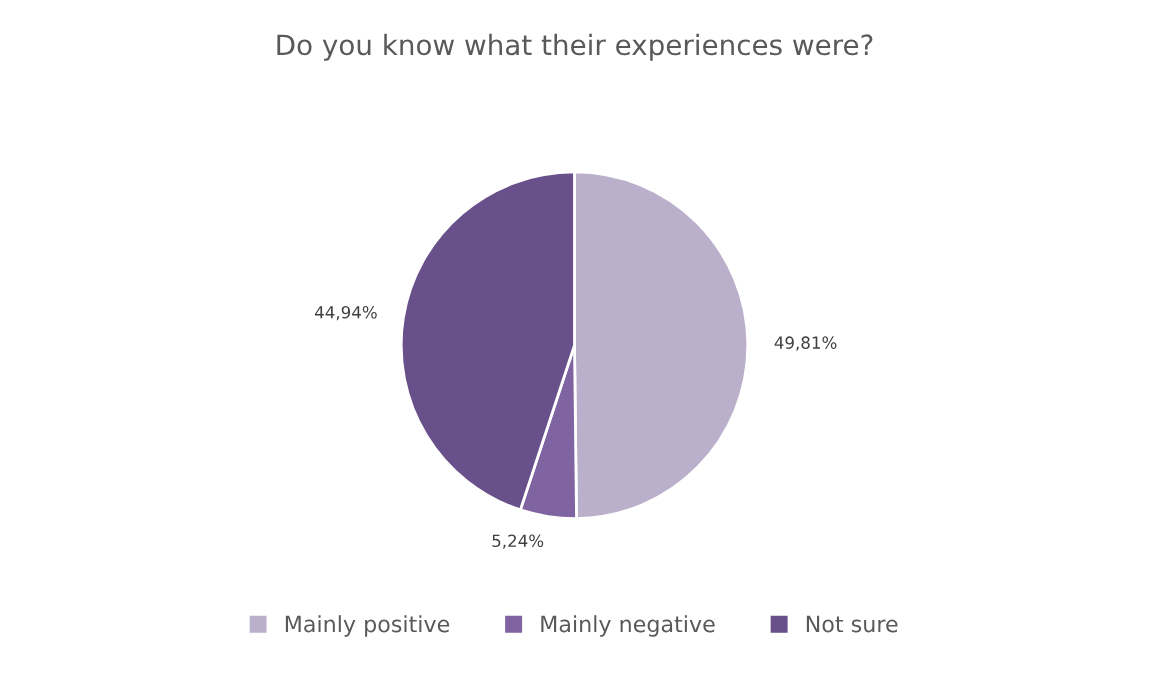 This screenshot has height=677, width=1149. Describe the element at coordinates (575, 47) in the screenshot. I see `chart-title: Do you know what their experiences were?` at that location.